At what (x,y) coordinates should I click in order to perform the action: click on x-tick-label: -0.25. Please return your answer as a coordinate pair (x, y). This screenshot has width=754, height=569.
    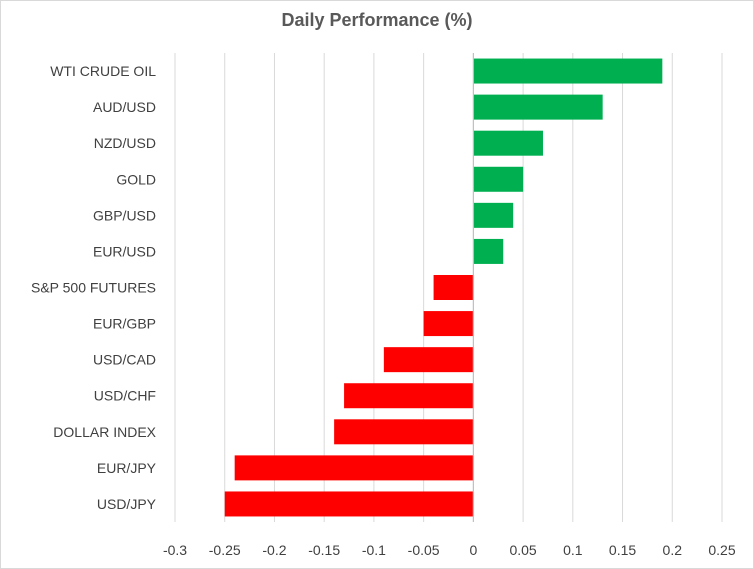
    Looking at the image, I should click on (225, 550).